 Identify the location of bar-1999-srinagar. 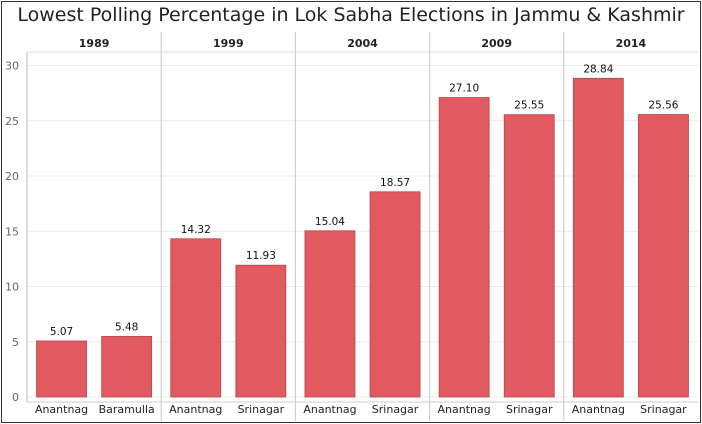
(261, 331).